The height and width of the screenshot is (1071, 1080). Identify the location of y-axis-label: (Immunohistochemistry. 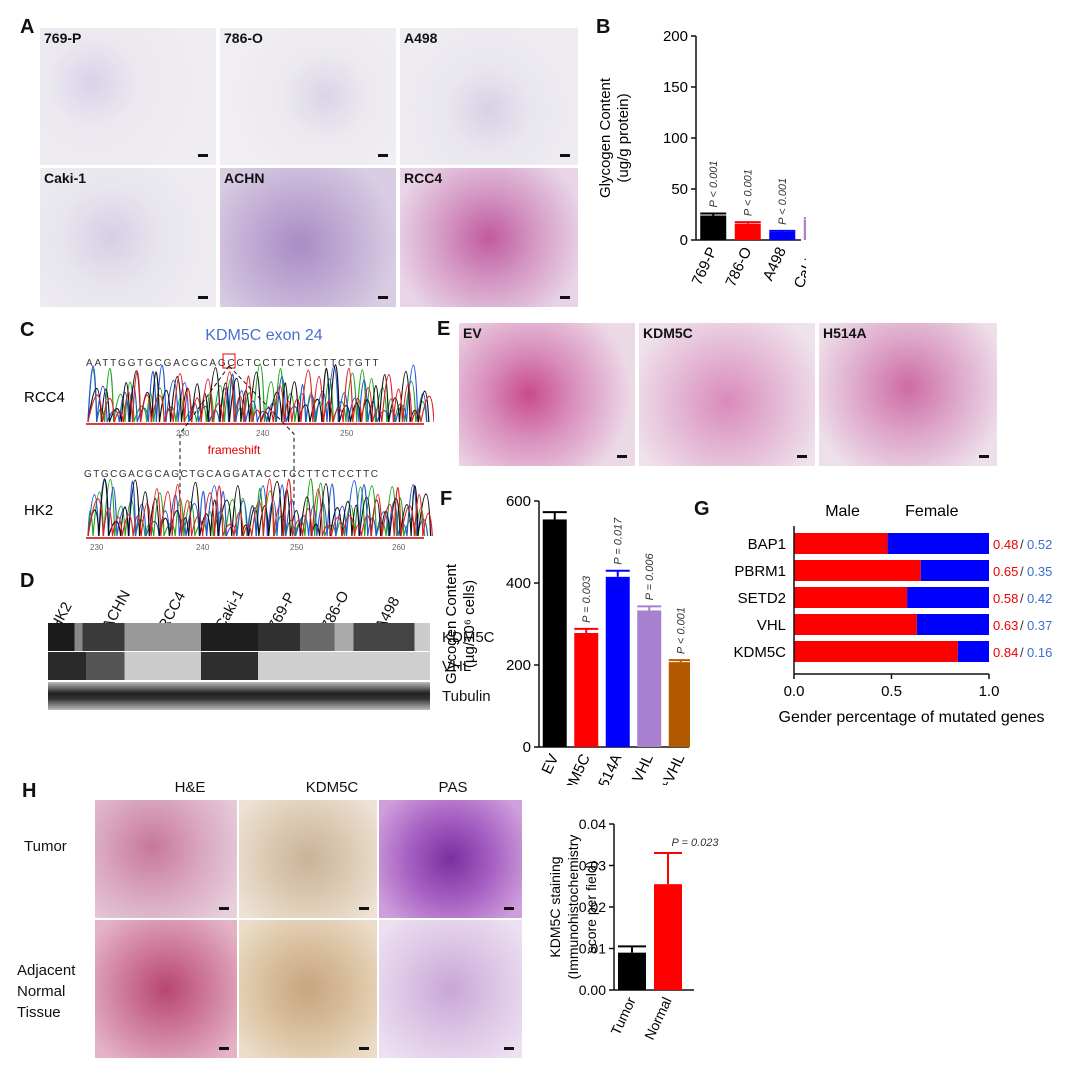
(573, 907).